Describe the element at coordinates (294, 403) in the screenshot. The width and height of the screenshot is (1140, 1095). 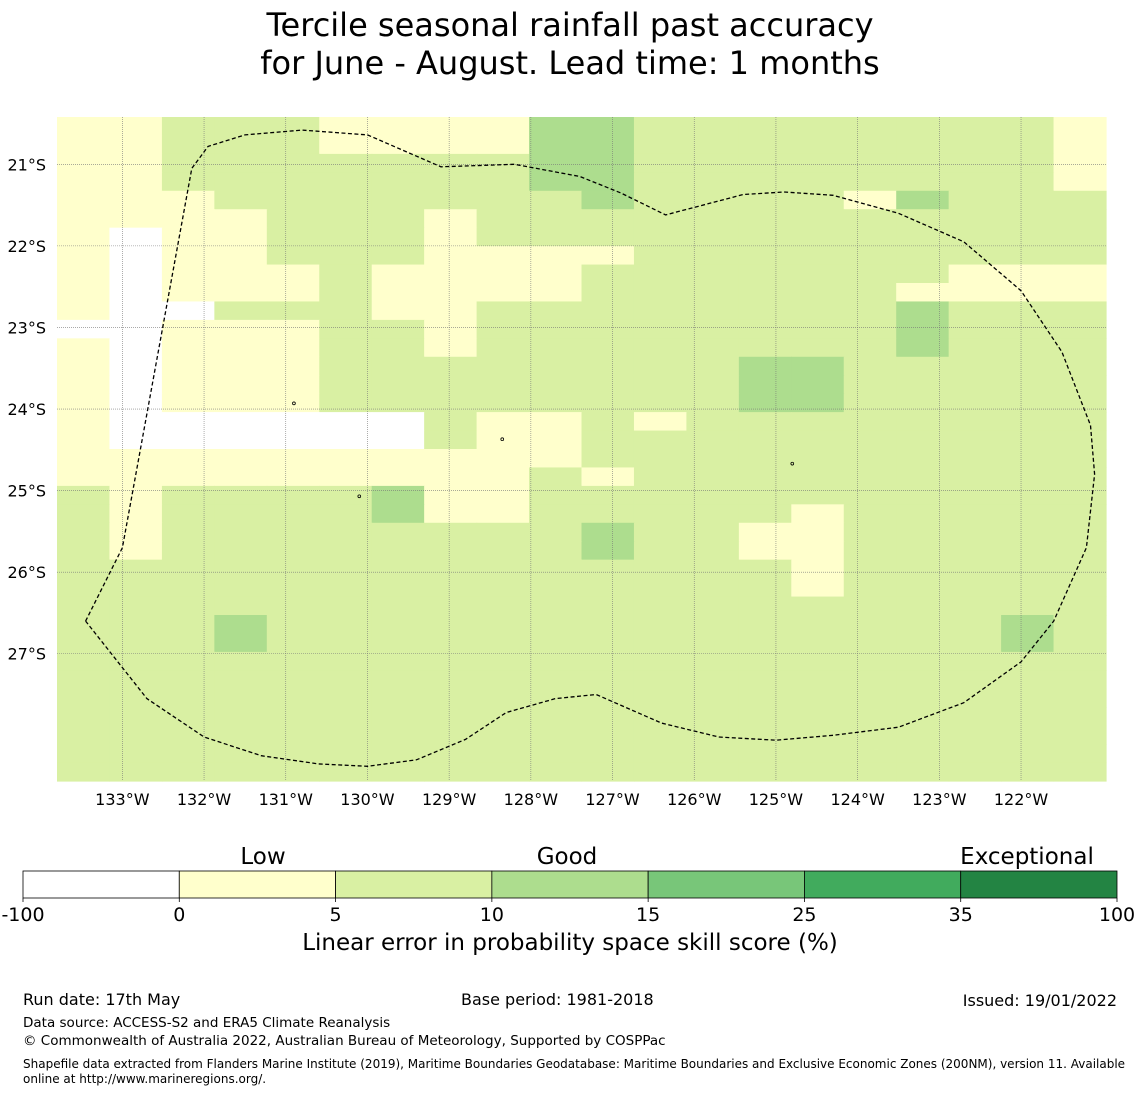
I see `island-outline` at that location.